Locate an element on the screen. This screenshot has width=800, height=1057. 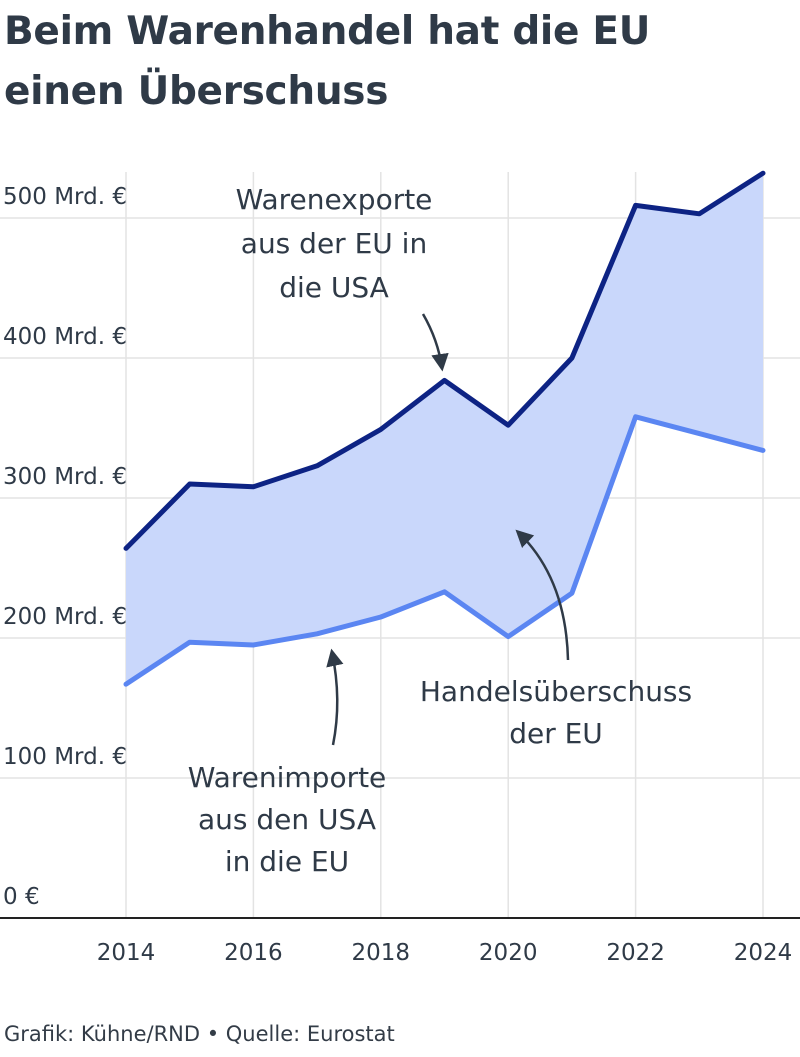
y-tick-label: 500 Mrd. € is located at coordinates (65, 197).